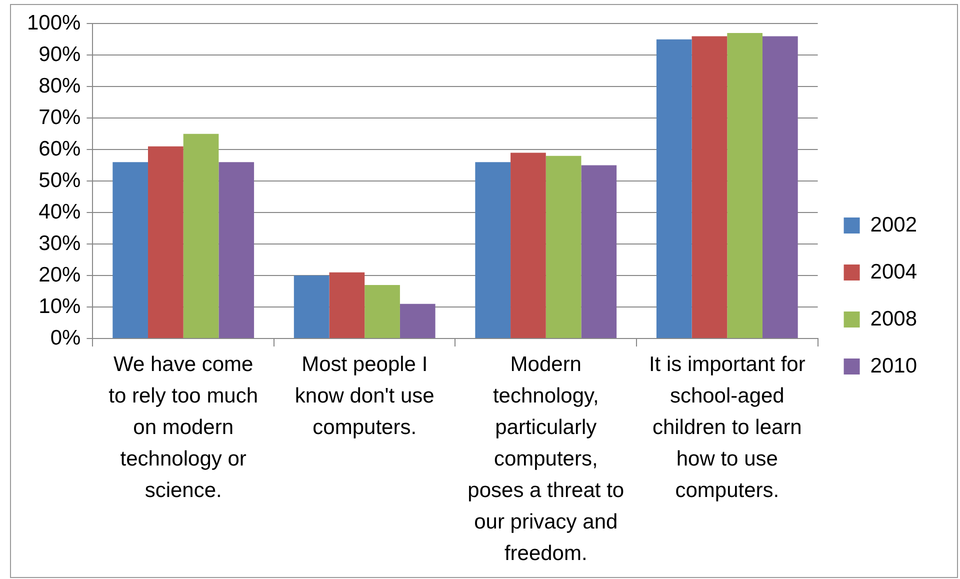  What do you see at coordinates (893, 318) in the screenshot?
I see `legend-label: 2008` at bounding box center [893, 318].